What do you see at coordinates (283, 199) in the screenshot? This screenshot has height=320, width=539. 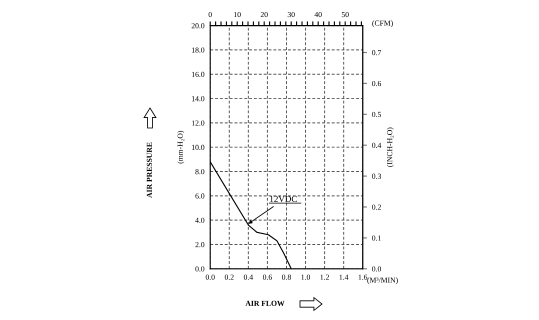 I see `annotation: 12VDC` at bounding box center [283, 199].